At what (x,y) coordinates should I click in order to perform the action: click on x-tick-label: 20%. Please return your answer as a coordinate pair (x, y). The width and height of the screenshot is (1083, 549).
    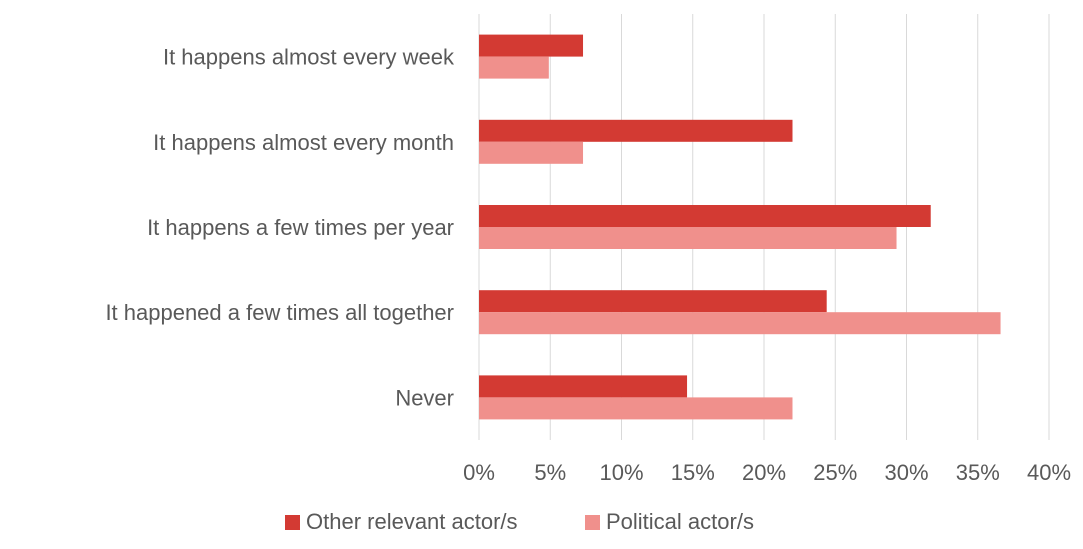
    Looking at the image, I should click on (764, 472).